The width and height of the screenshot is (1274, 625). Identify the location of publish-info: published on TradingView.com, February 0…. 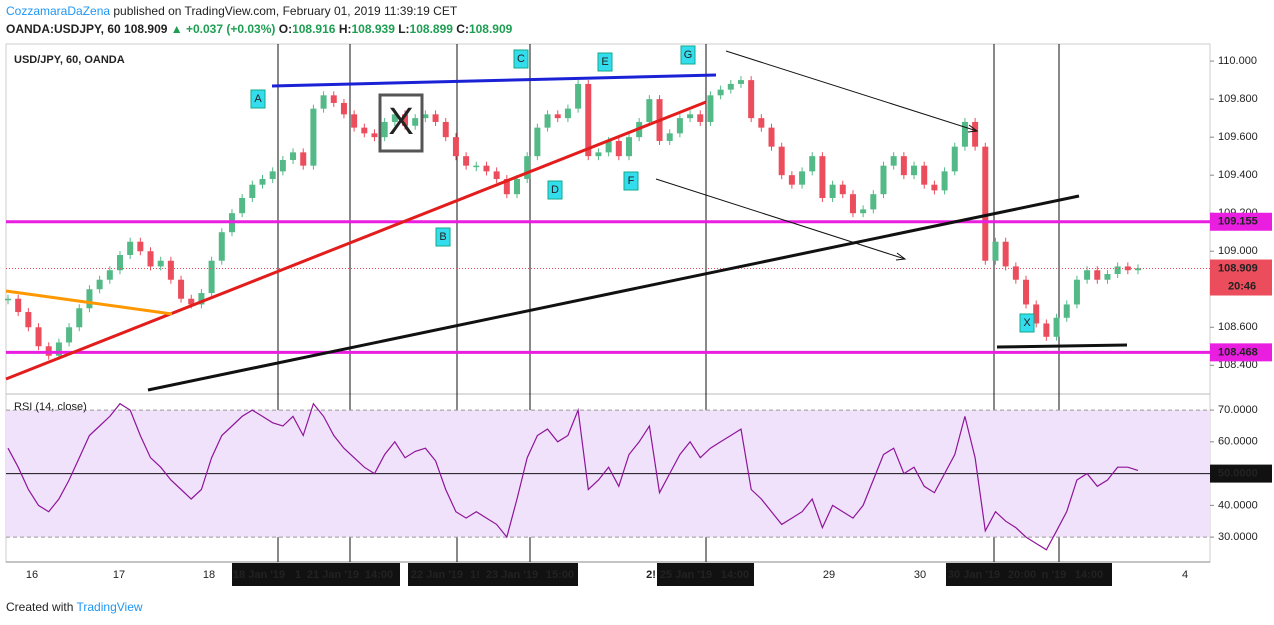
(284, 11).